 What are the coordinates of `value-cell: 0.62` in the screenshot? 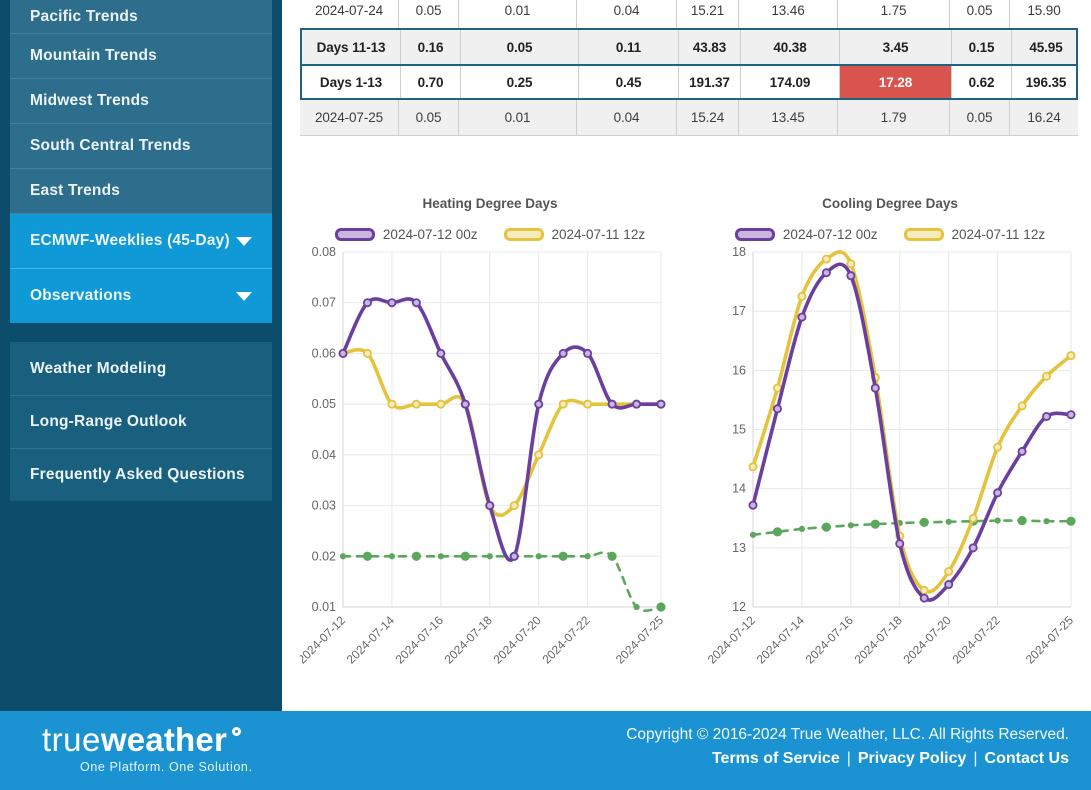 It's located at (981, 82).